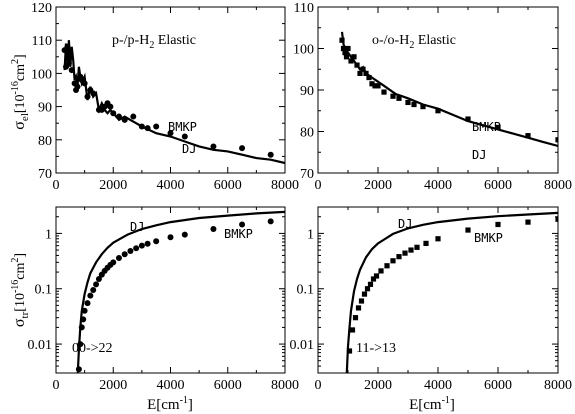 This screenshot has height=414, width=575. I want to click on ylabel-top-sub: el, so click(25, 117).